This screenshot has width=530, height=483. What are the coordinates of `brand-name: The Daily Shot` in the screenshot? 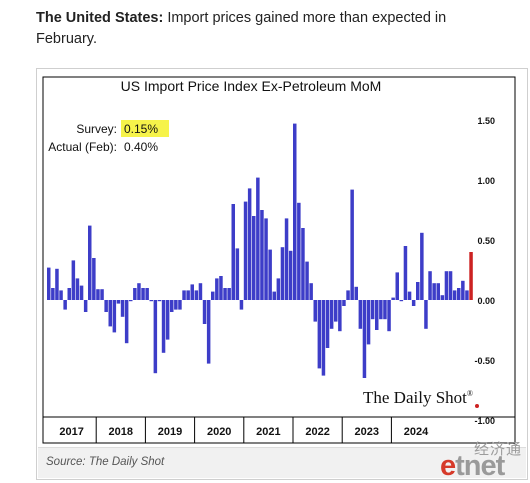 It's located at (415, 397).